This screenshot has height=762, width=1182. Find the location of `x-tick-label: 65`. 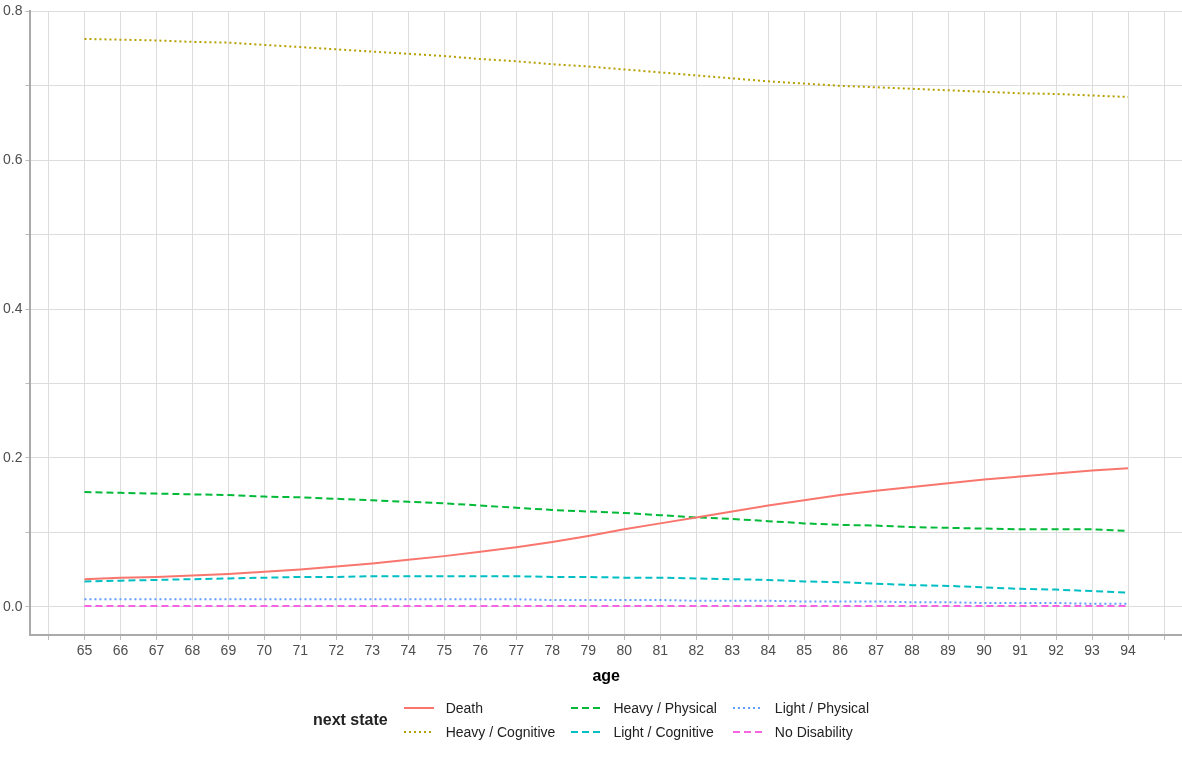

x-tick-label: 65 is located at coordinates (84, 650).